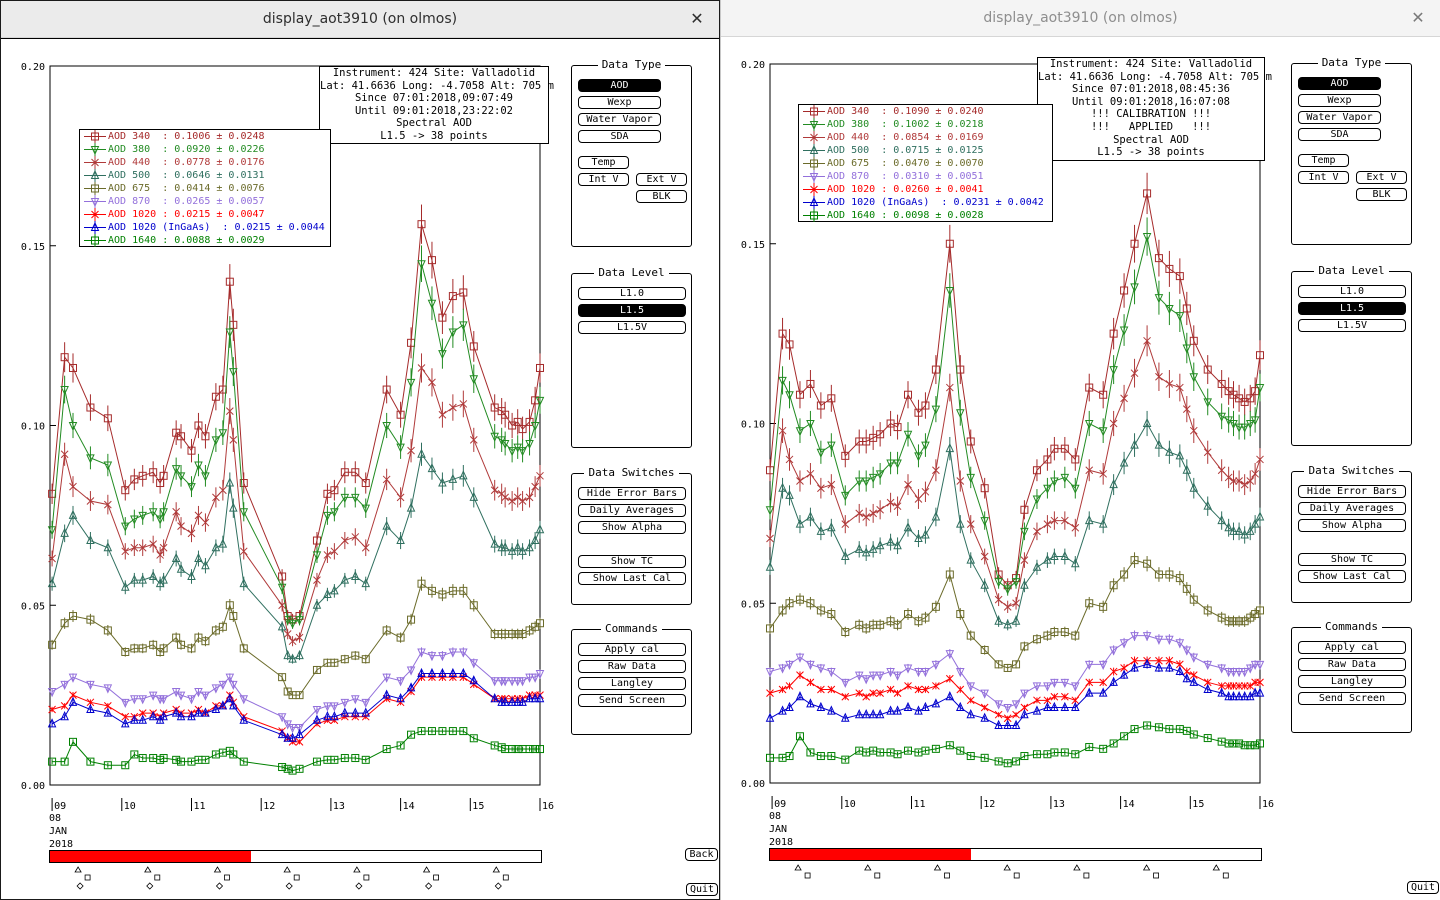  Describe the element at coordinates (753, 784) in the screenshot. I see `y-tick-label: 0.00` at that location.